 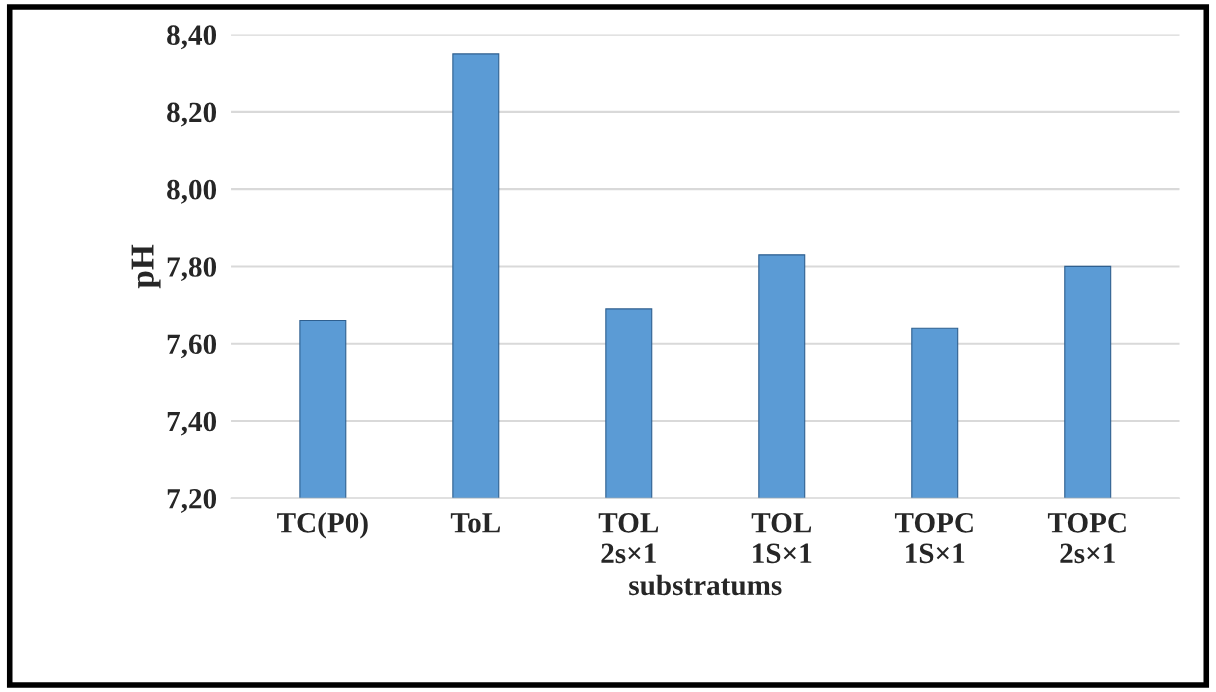 What do you see at coordinates (192, 191) in the screenshot?
I see `y-tick-label: 8,00` at bounding box center [192, 191].